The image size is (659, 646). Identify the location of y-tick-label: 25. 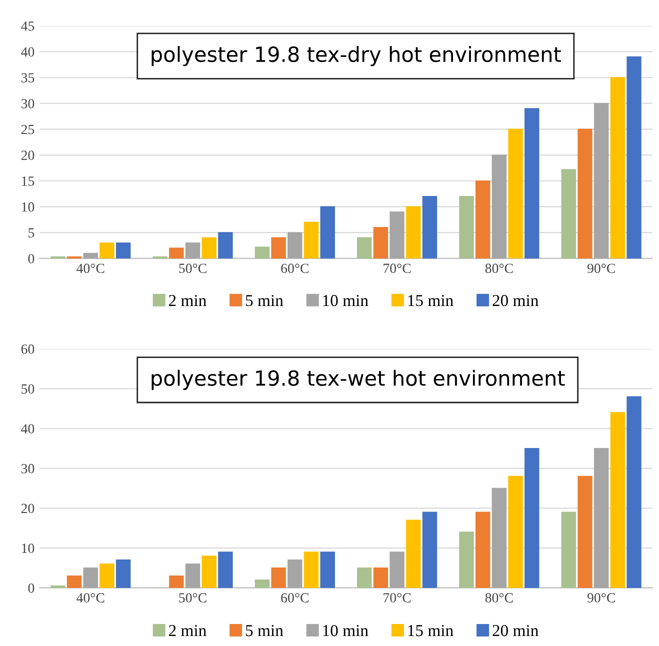
(27, 129).